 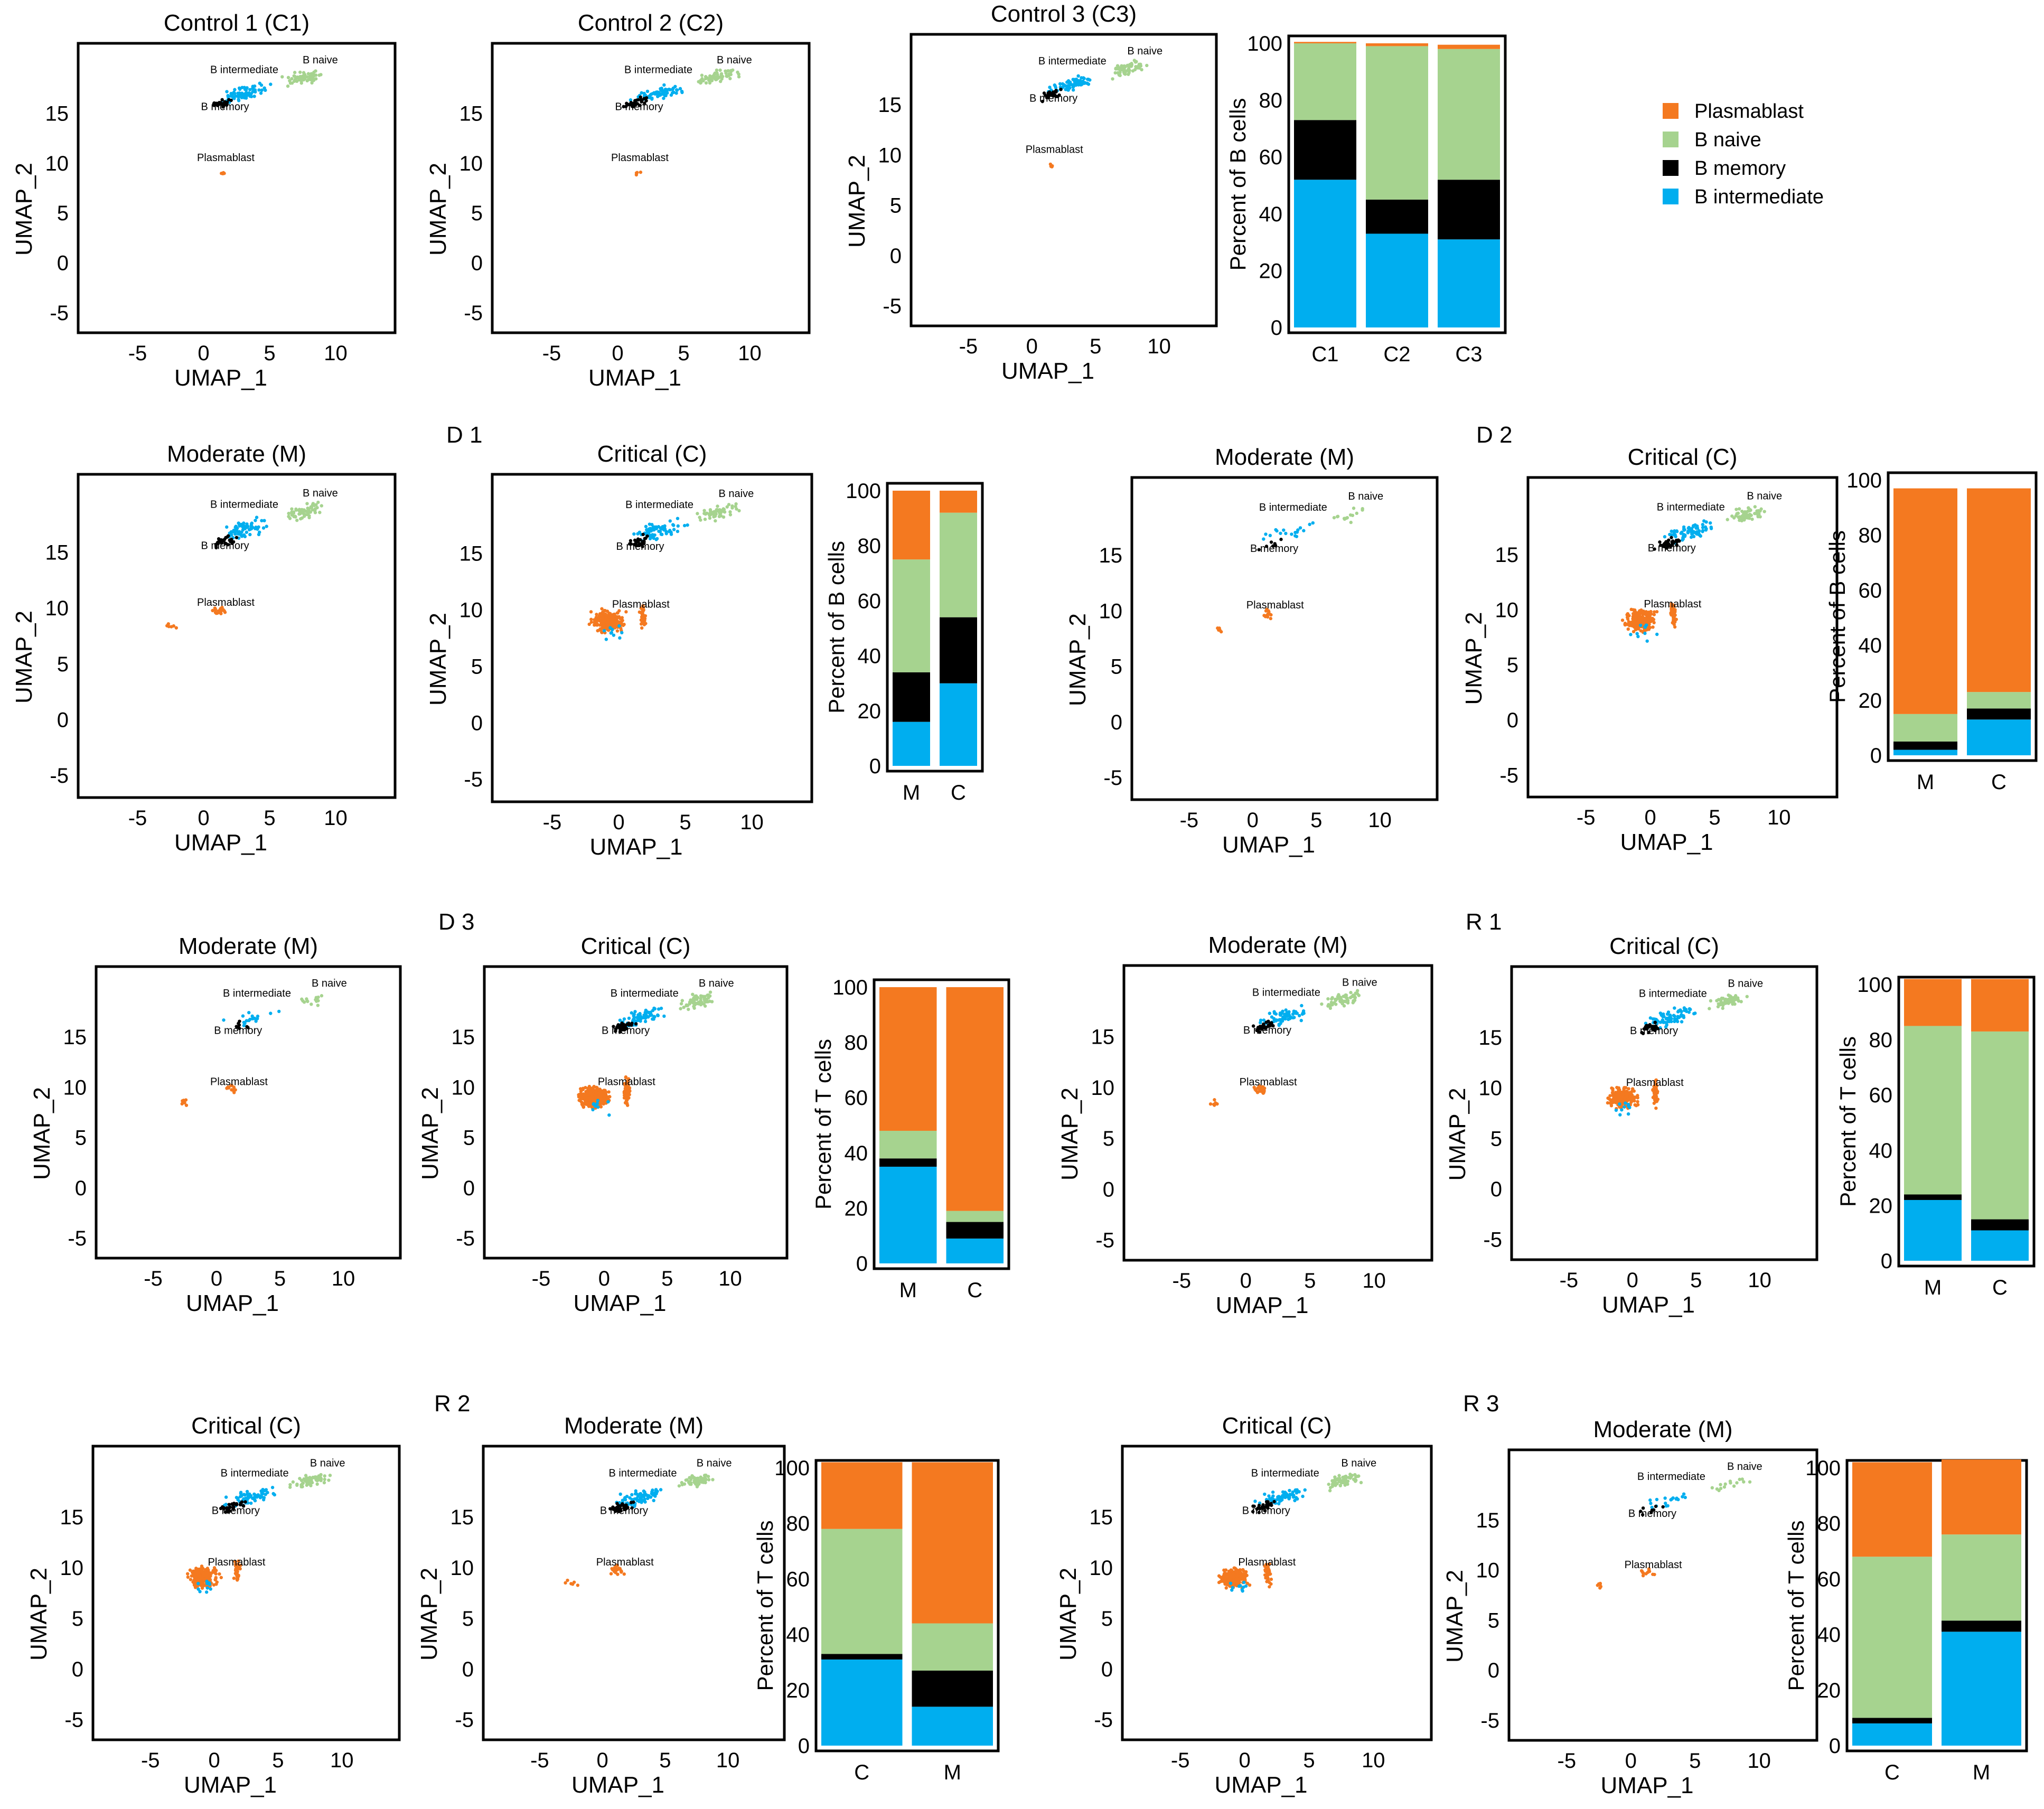 I want to click on umap-points, so click(x=259, y=1533).